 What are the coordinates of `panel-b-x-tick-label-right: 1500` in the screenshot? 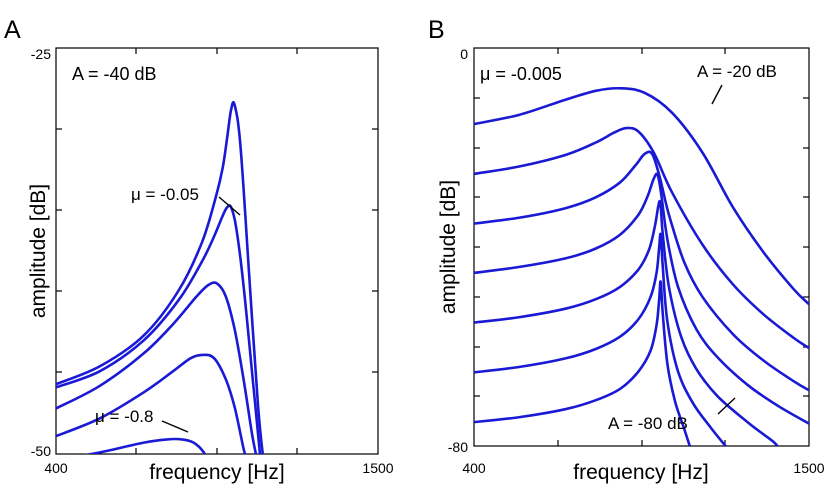 It's located at (808, 468).